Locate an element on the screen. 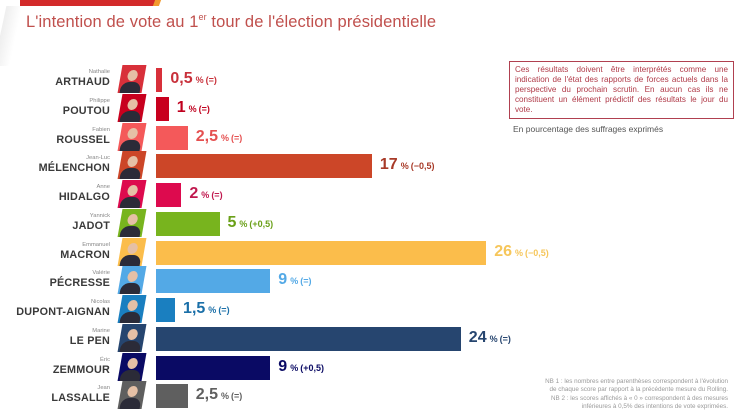  chart-row: Philippe POUTOU 1% (=) is located at coordinates (370, 107).